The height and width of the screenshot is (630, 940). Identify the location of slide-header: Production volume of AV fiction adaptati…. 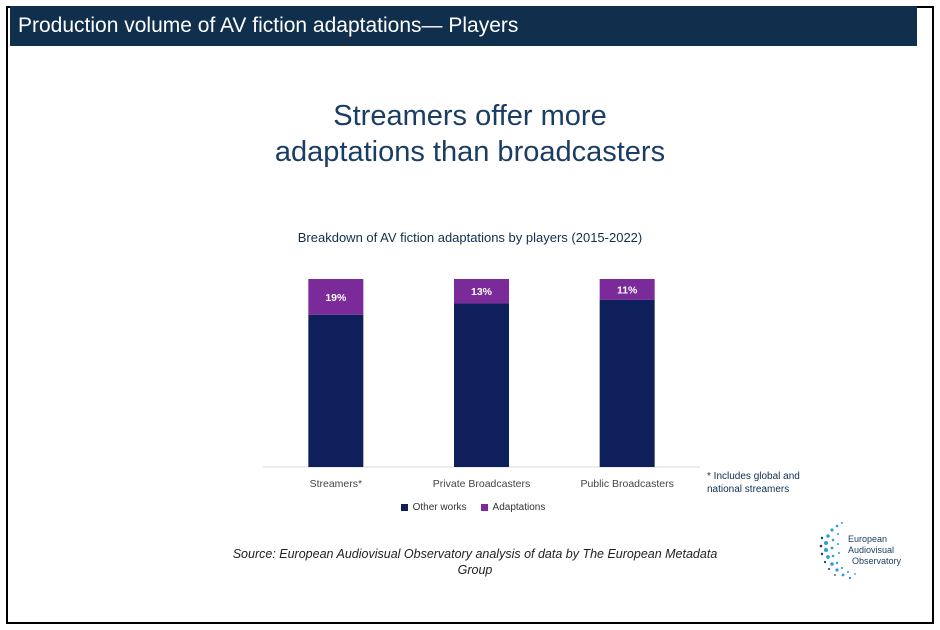
(463, 26).